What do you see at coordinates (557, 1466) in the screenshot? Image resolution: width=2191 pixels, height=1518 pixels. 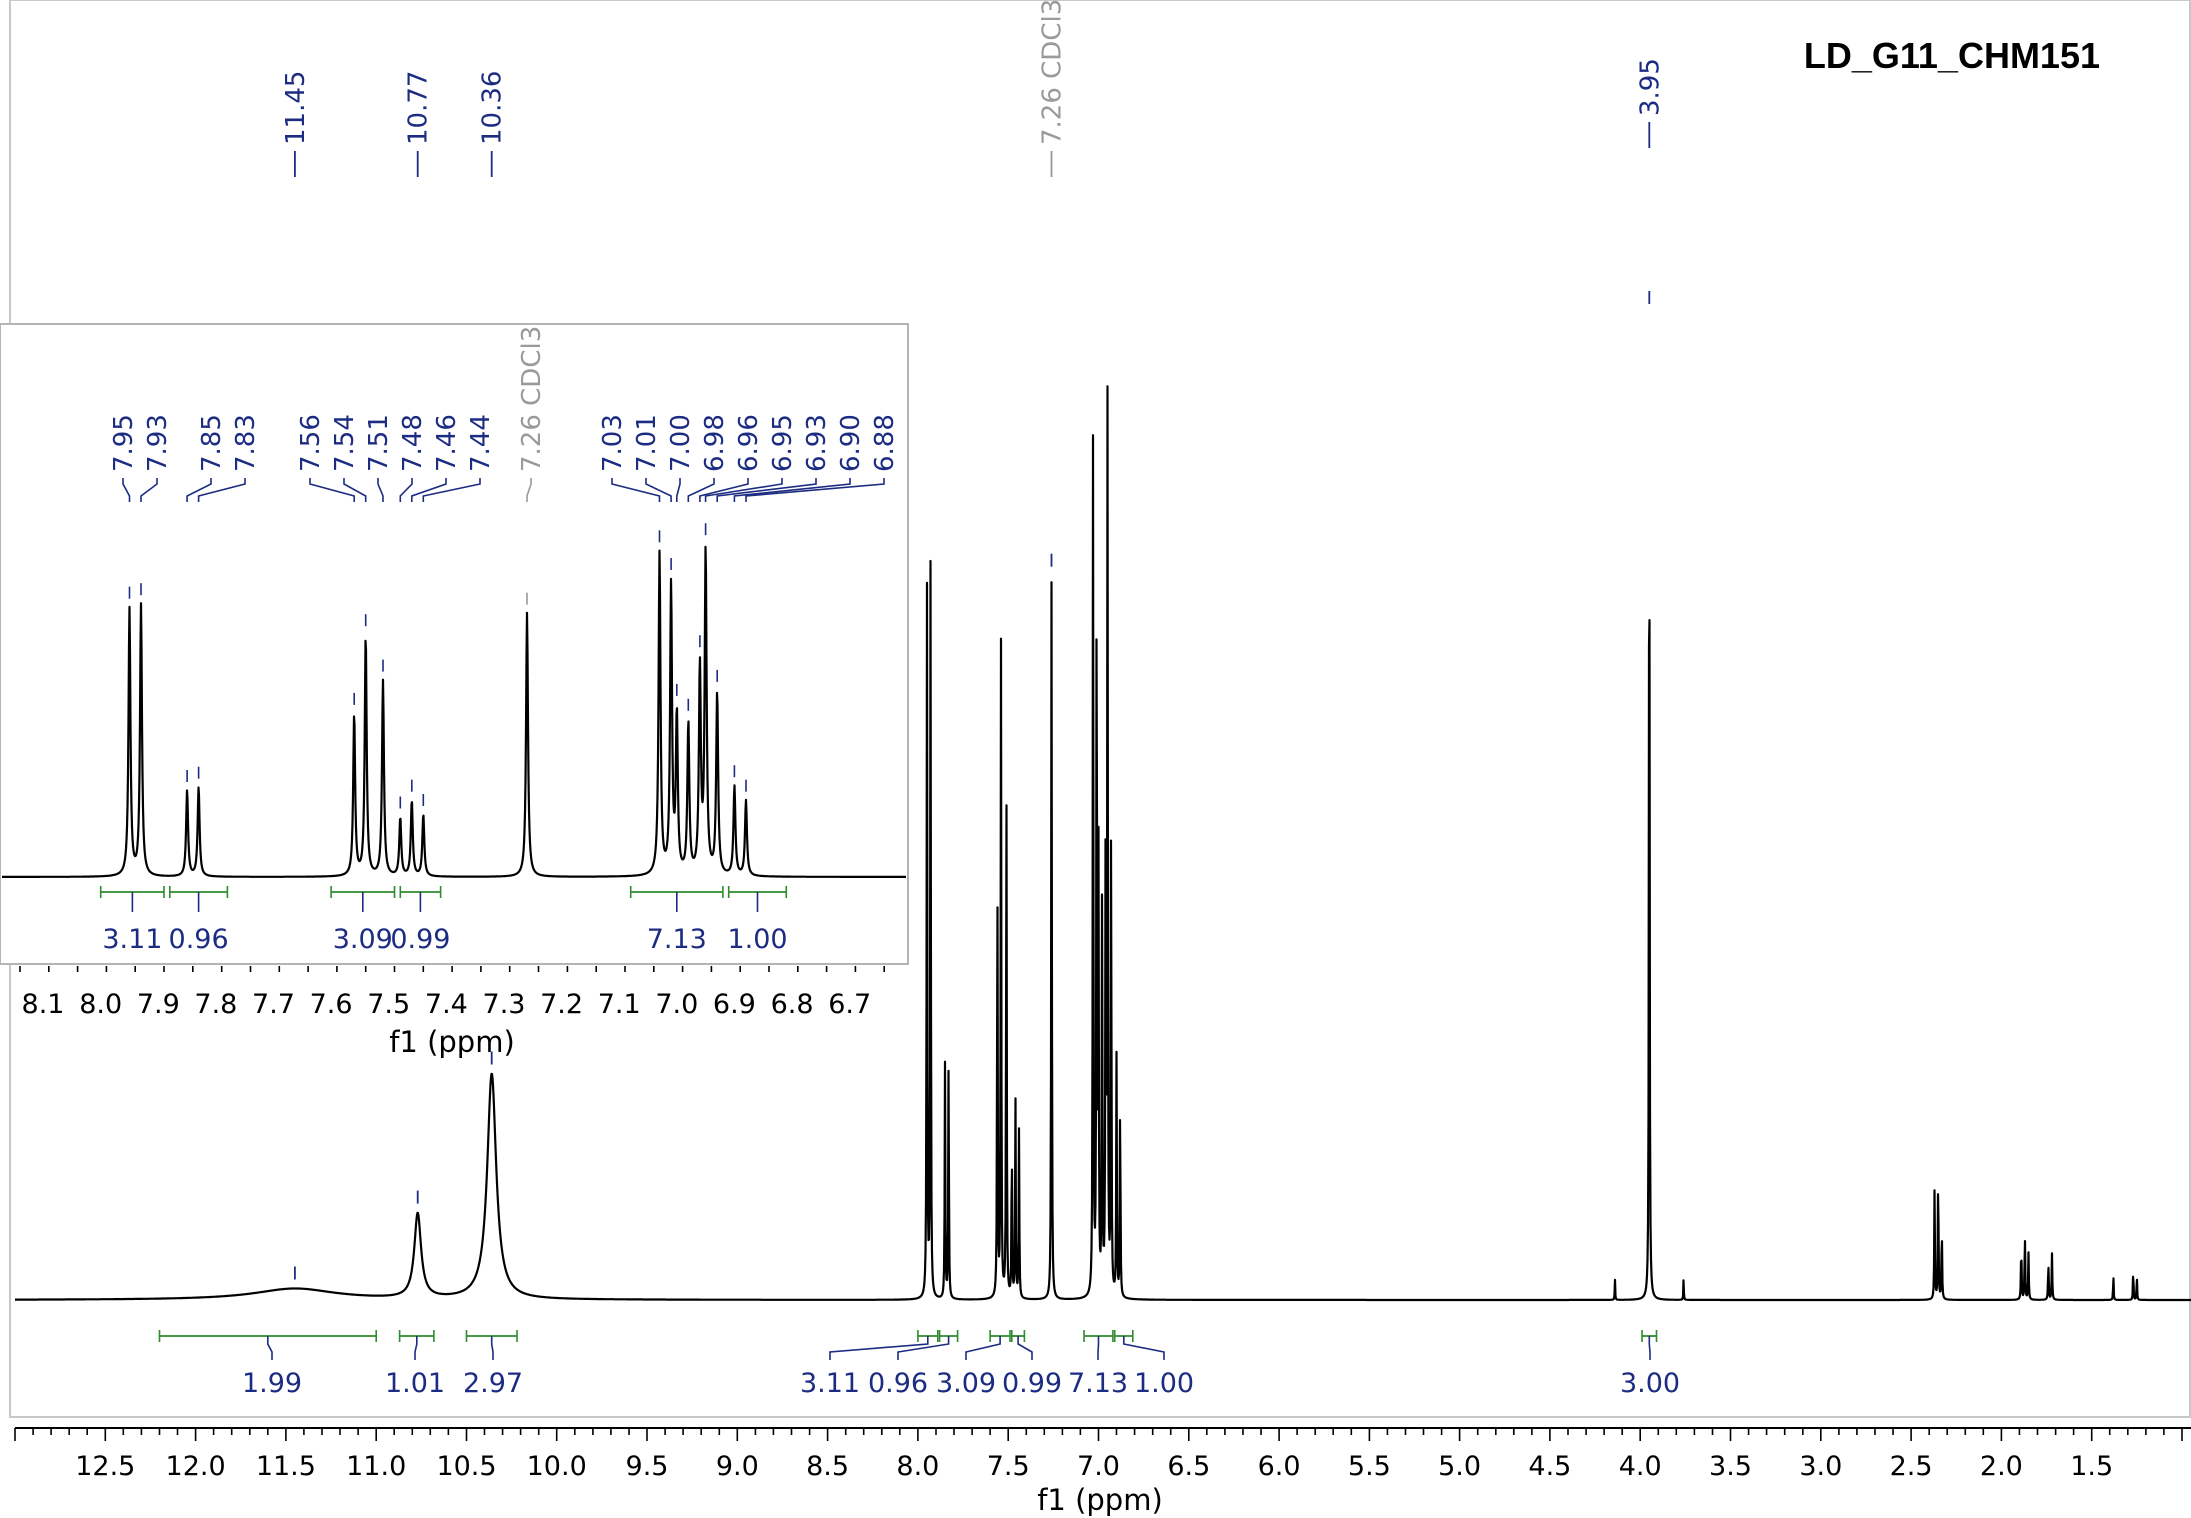 I see `main-x-tick-label: 10.0` at bounding box center [557, 1466].